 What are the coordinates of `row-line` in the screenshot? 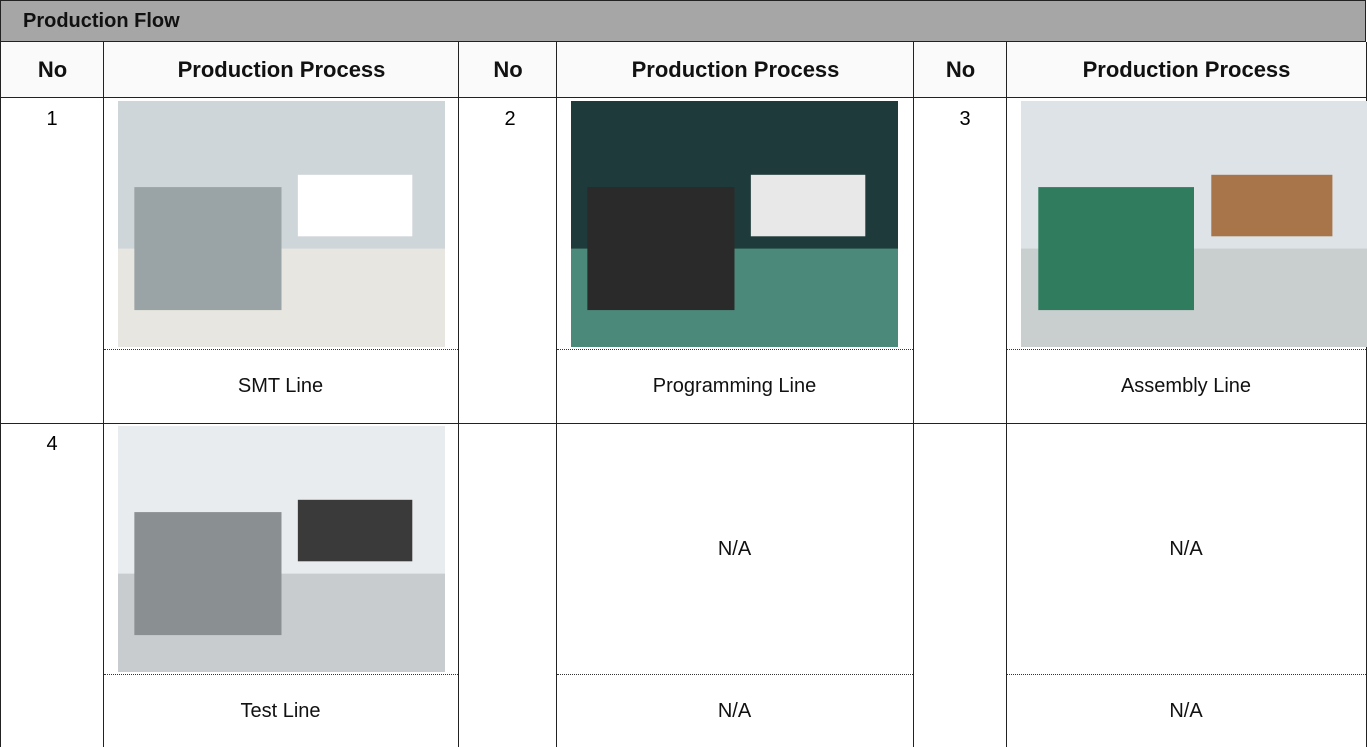 It's located at (683, 423).